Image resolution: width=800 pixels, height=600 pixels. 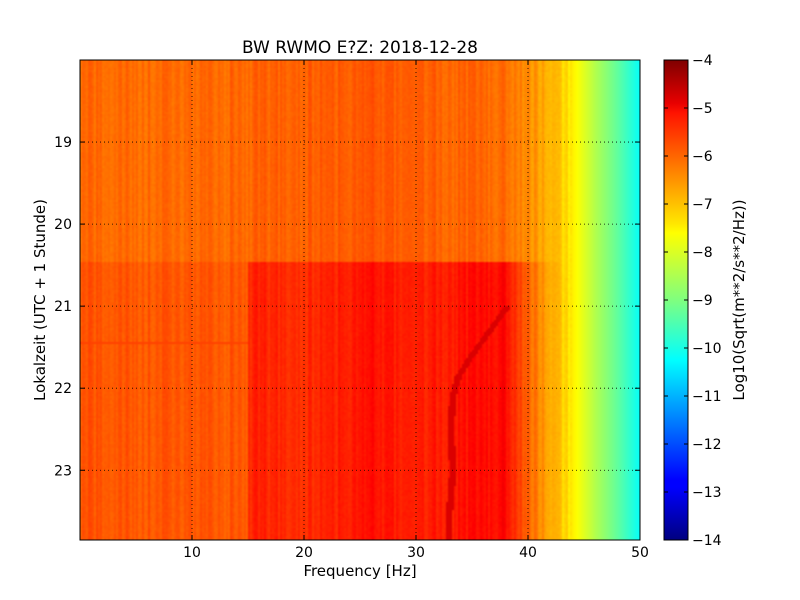 I want to click on colorbar-tick-label: −9, so click(x=702, y=301).